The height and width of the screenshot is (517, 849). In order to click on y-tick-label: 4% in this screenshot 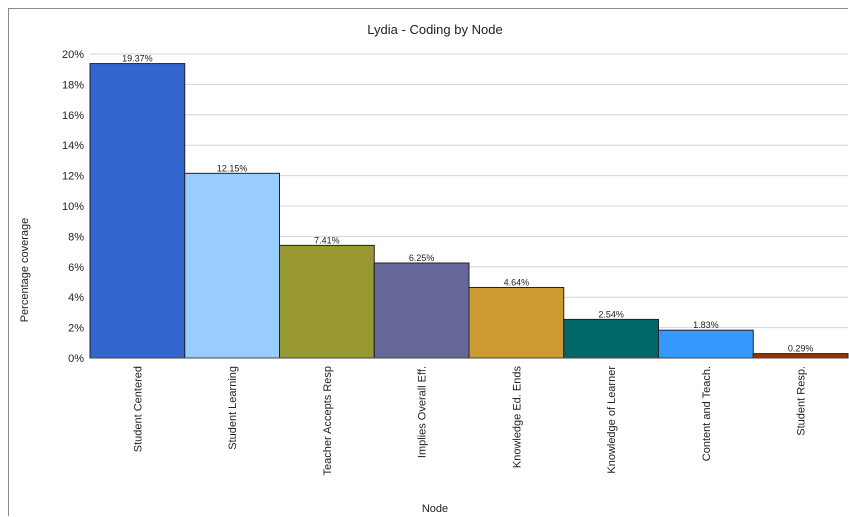, I will do `click(76, 298)`.